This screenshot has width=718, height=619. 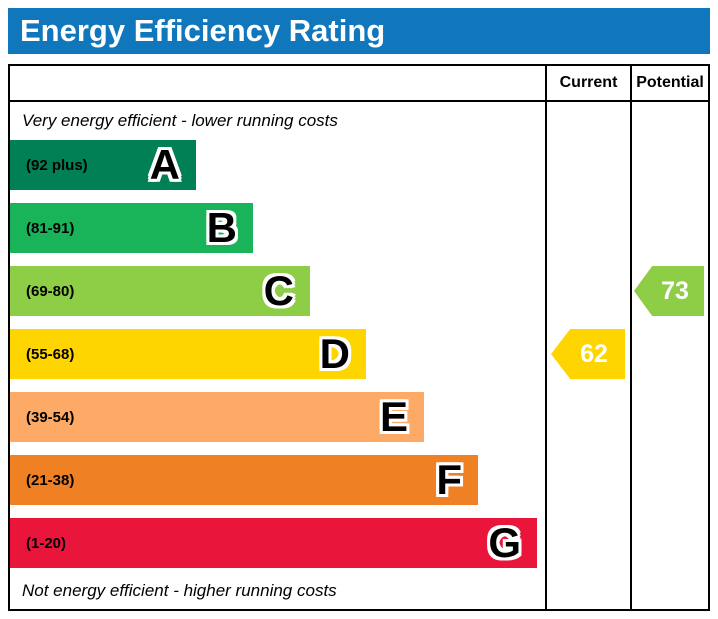 I want to click on band-letter: F, so click(x=449, y=479).